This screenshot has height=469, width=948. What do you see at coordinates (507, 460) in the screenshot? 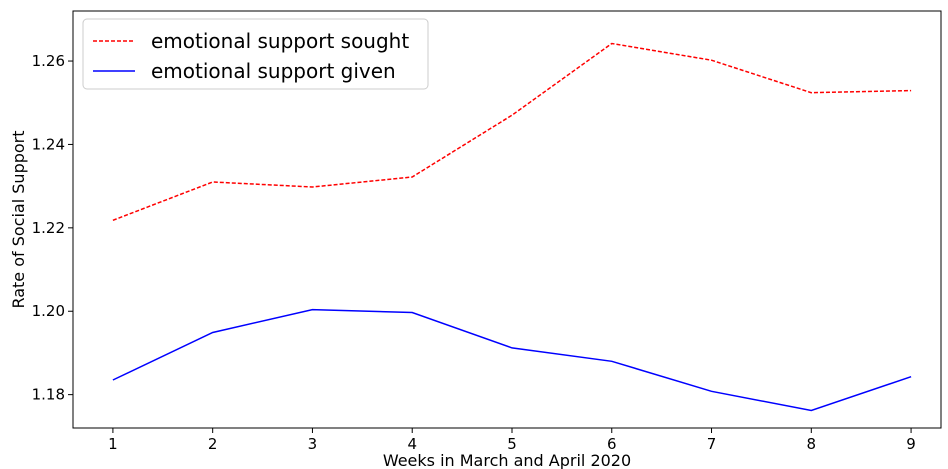
I see `x-axis-label: Weeks in March and April 2020` at bounding box center [507, 460].